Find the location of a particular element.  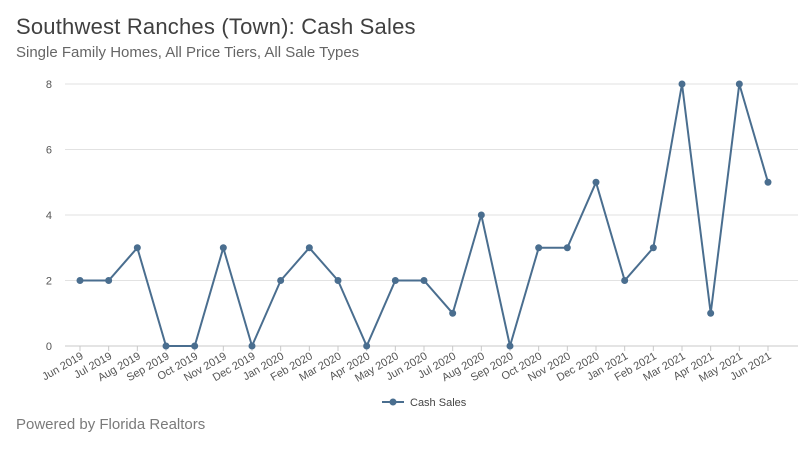

chart-title: Southwest Ranches (Town): Cash Sales is located at coordinates (216, 26).